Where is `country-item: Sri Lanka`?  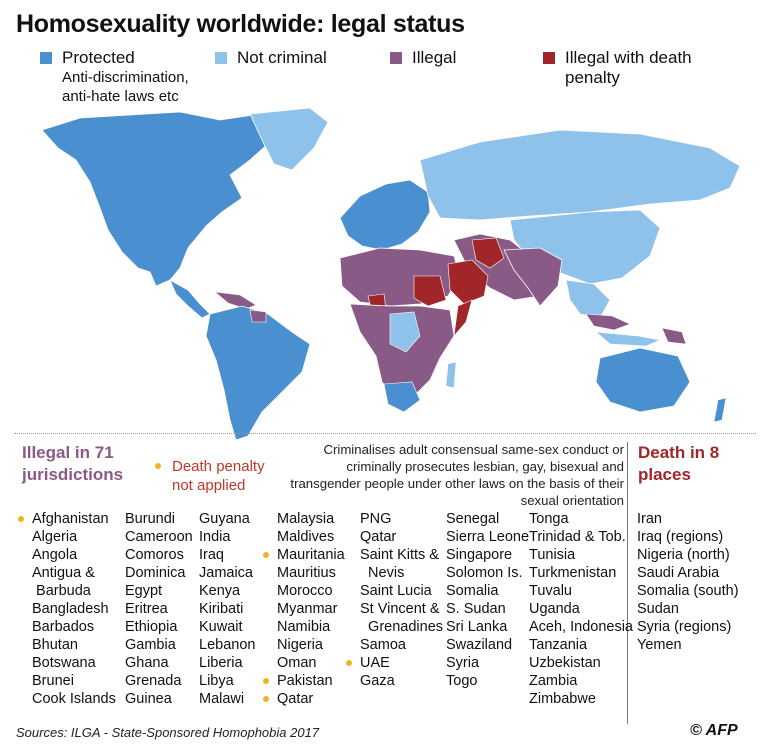
country-item: Sri Lanka is located at coordinates (477, 627).